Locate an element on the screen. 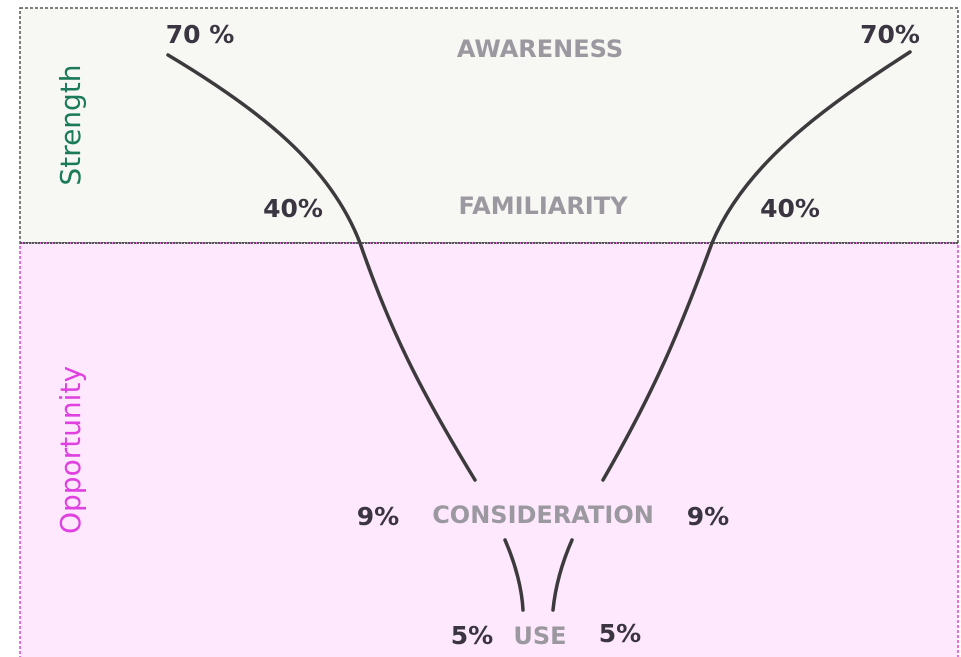 This screenshot has width=961, height=657. funnel-right-tail is located at coordinates (562, 575).